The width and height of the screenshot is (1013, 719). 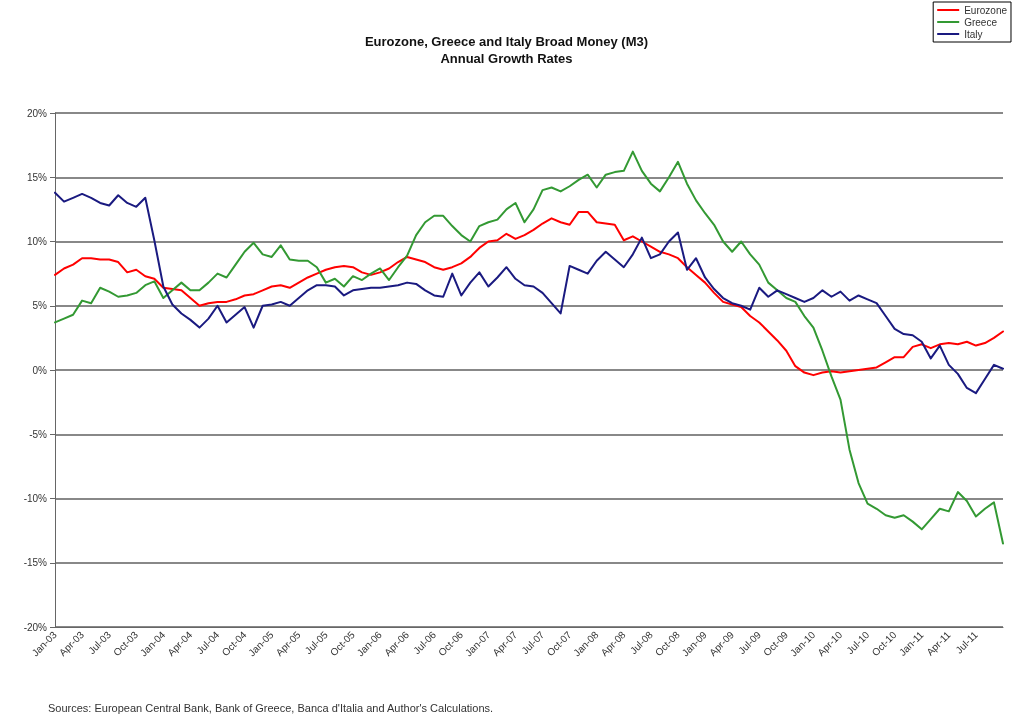 I want to click on y-tick-label: 0%, so click(x=40, y=370).